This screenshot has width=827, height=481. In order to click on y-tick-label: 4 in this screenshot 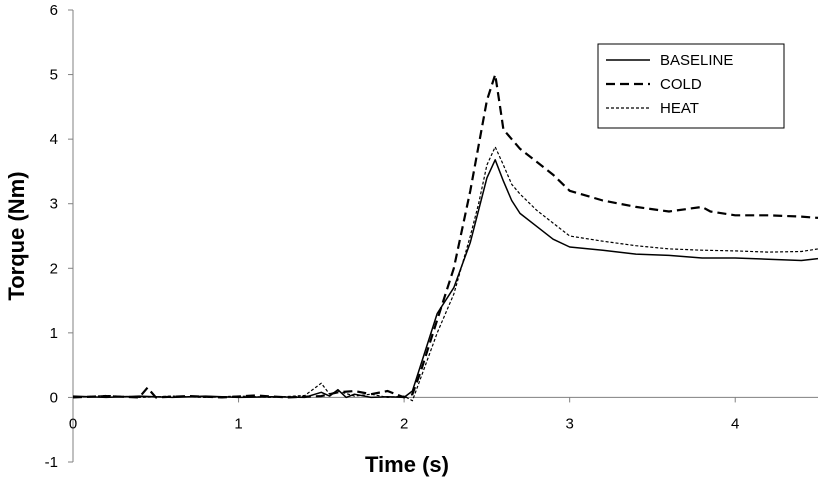, I will do `click(54, 139)`.